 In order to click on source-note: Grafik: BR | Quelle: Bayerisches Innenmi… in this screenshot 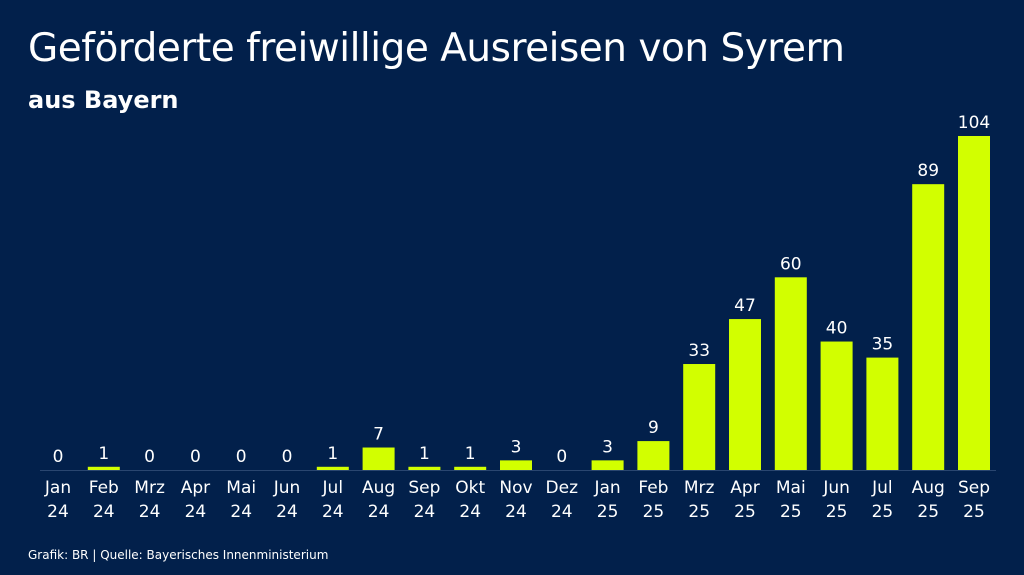, I will do `click(178, 555)`.